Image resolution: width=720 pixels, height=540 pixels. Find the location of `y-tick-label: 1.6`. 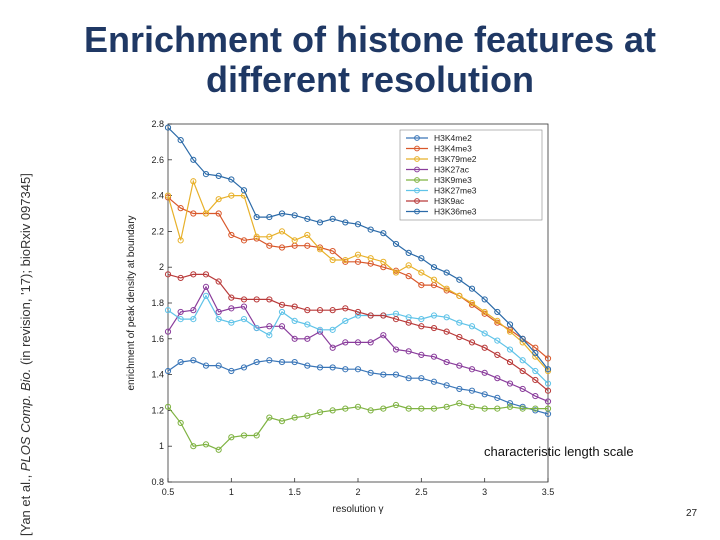

y-tick-label: 1.6 is located at coordinates (157, 339).